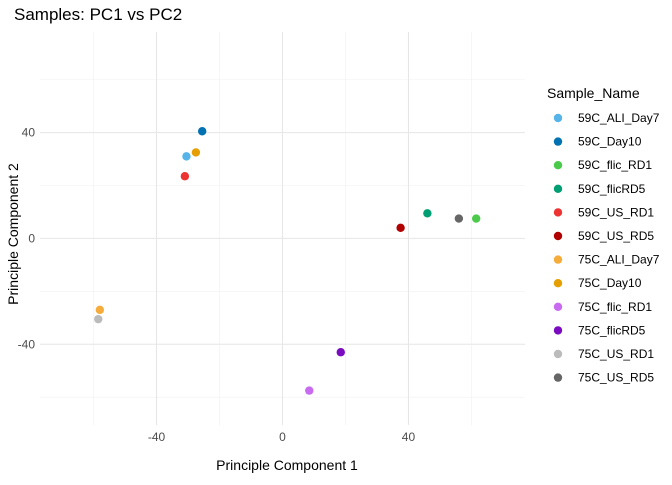 The height and width of the screenshot is (485, 672). Describe the element at coordinates (616, 212) in the screenshot. I see `legend-label: 59C_US_RD1` at that location.